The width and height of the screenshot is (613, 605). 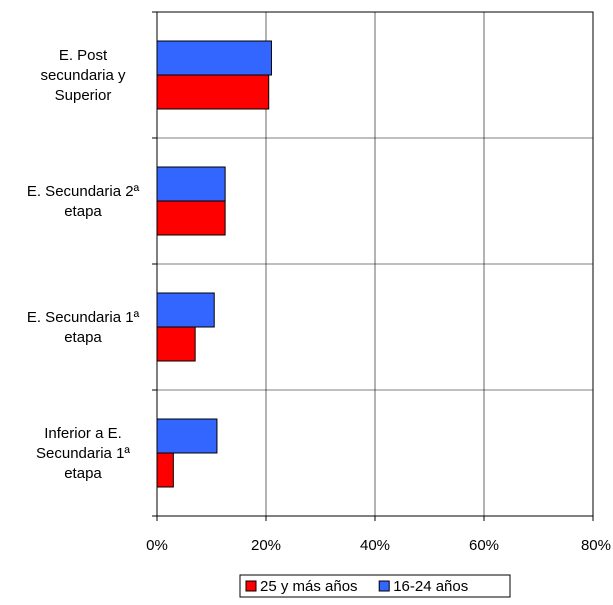 I want to click on category-label: E. Post, so click(x=83, y=55).